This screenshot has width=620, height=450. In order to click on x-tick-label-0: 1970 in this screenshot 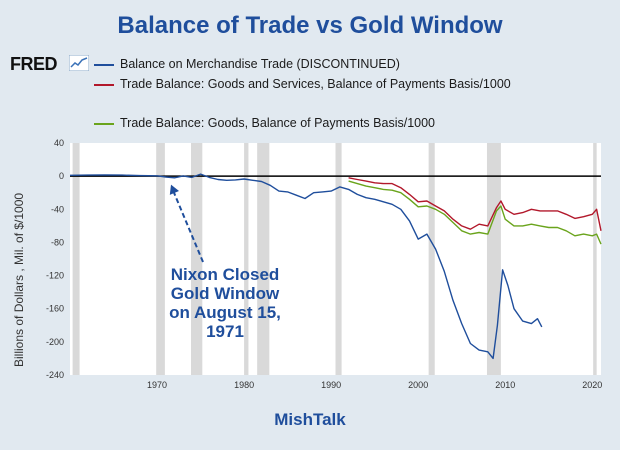, I will do `click(157, 385)`.